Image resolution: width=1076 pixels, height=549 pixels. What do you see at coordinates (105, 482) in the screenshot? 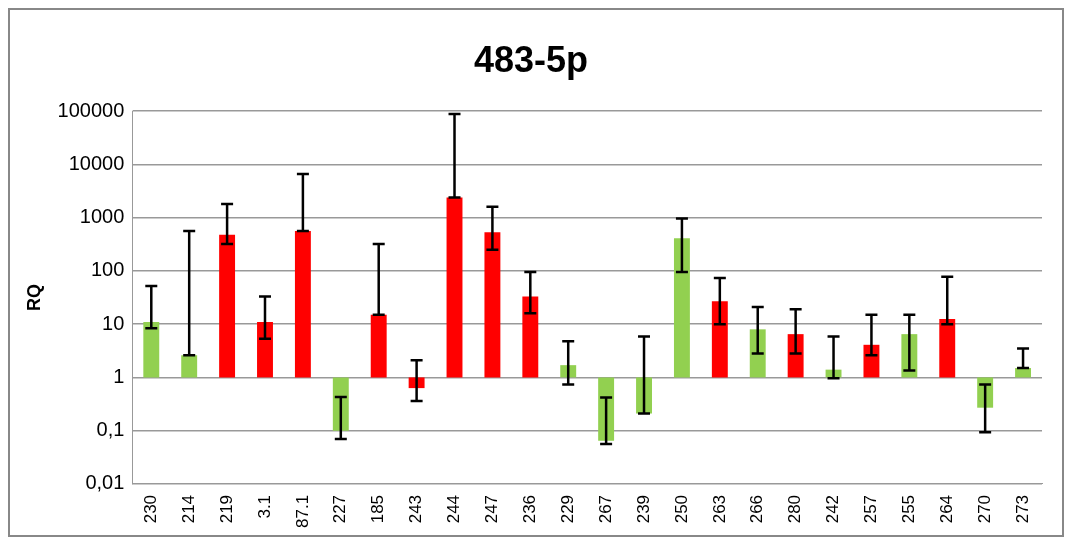
I see `y-tick-label: 0,01` at bounding box center [105, 482].